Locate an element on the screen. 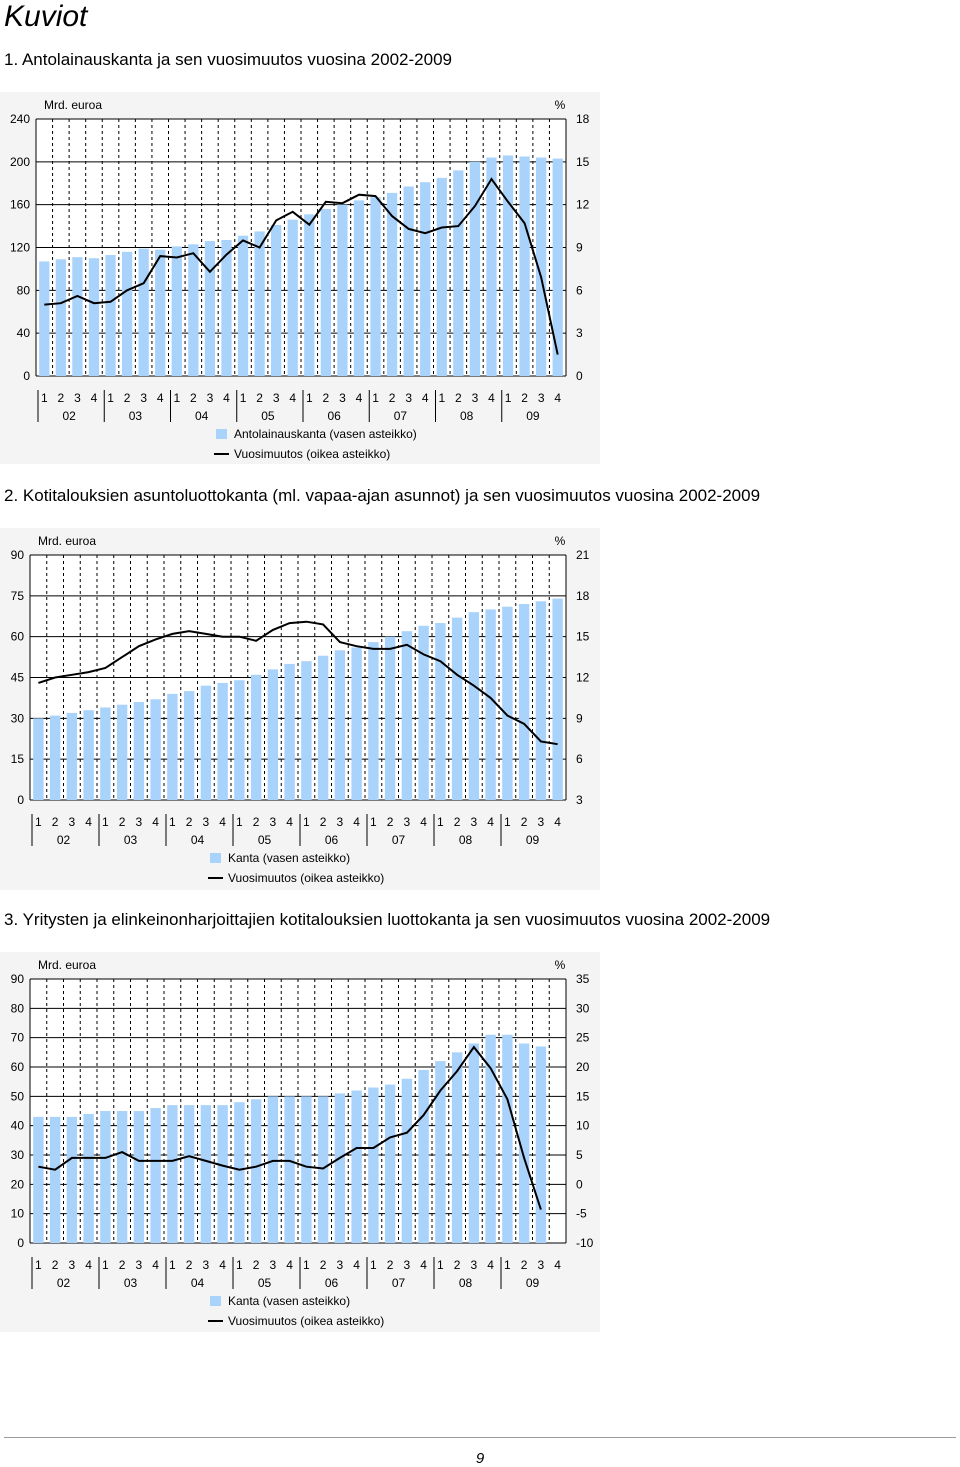 The height and width of the screenshot is (1467, 960). left-tick-label: 15 is located at coordinates (18, 759).